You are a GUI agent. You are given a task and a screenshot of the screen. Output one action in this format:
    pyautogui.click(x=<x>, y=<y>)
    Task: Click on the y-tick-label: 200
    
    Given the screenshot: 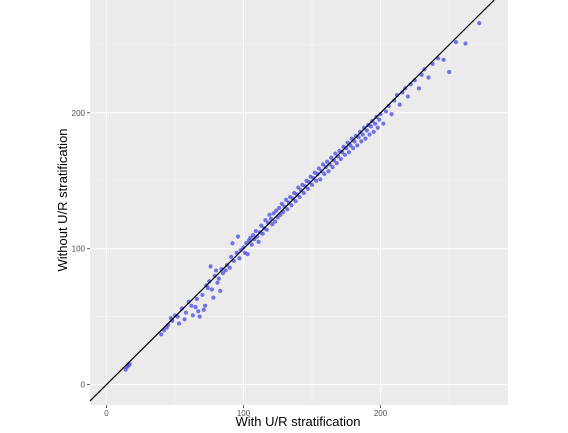 What is the action you would take?
    pyautogui.click(x=79, y=113)
    